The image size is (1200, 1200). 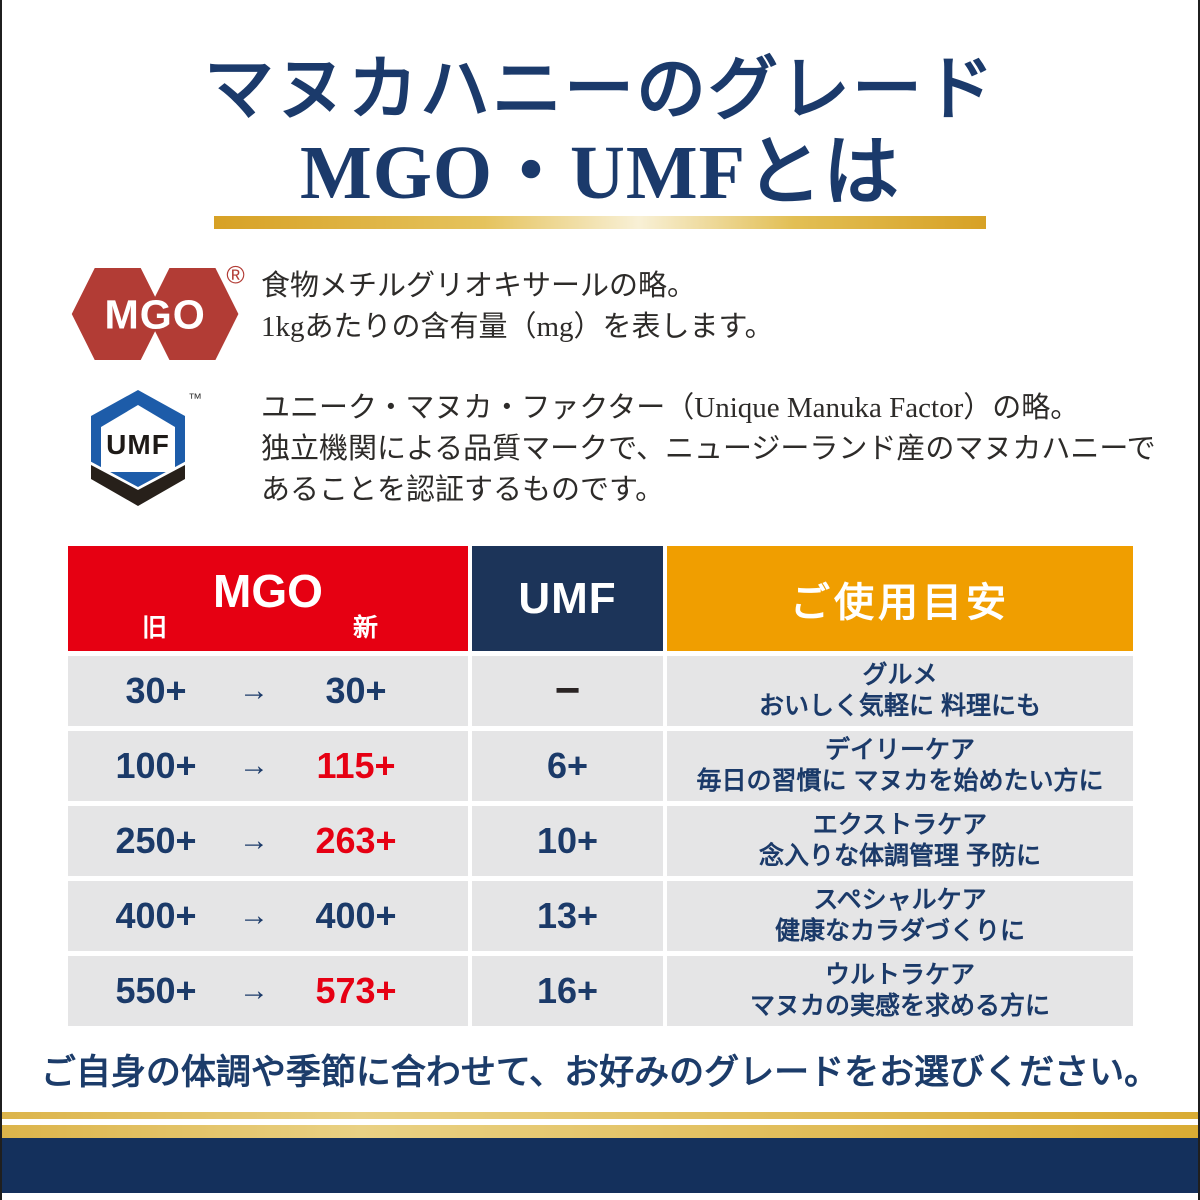 I want to click on mgo-cell: 400+ → 400+, so click(x=268, y=916).